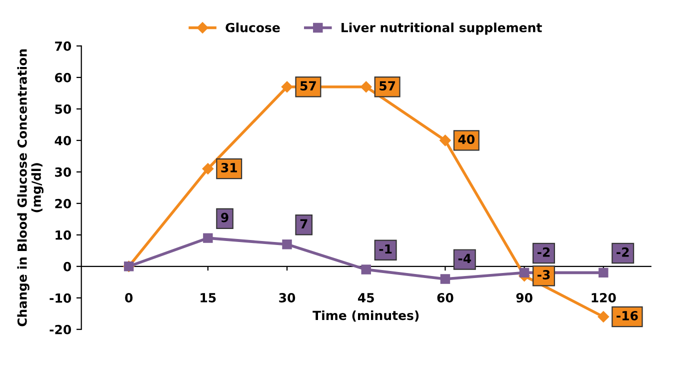 The height and width of the screenshot is (383, 678). Describe the element at coordinates (366, 297) in the screenshot. I see `x-tick-label: 45` at that location.